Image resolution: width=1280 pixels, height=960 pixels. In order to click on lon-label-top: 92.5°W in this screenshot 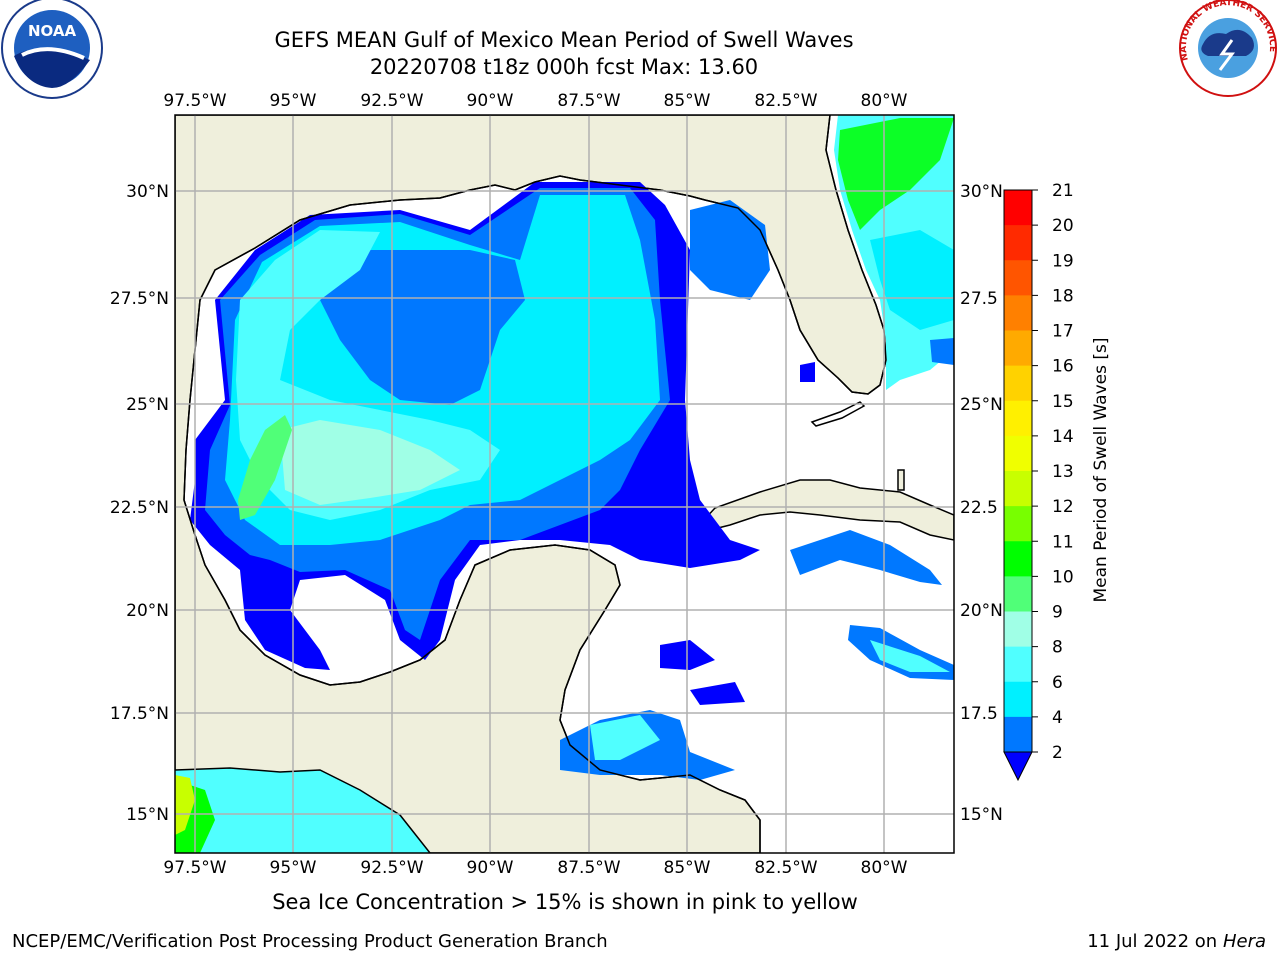, I will do `click(391, 101)`.